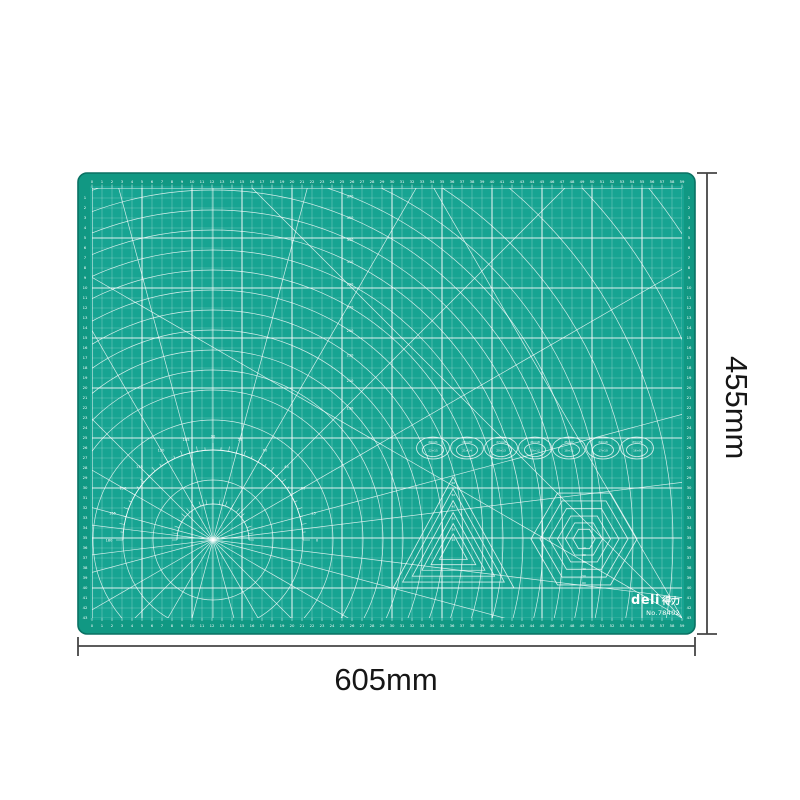  What do you see at coordinates (122, 625) in the screenshot?
I see `svg-text: 3` at bounding box center [122, 625].